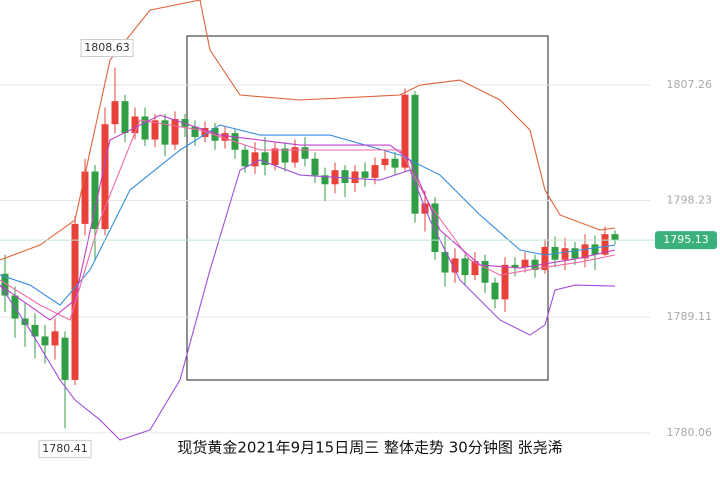 This screenshot has height=477, width=720. I want to click on y-tick-label: 1807.26, so click(690, 84).